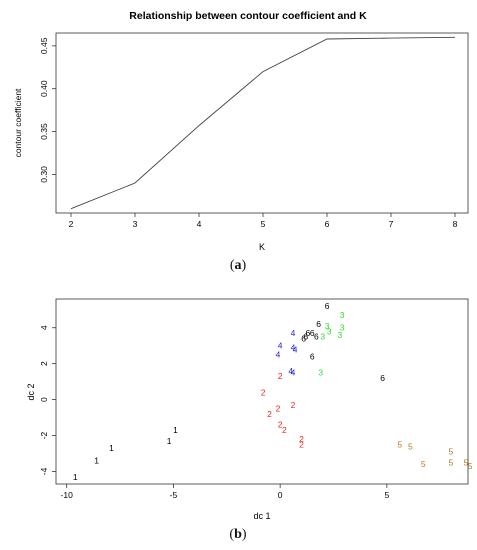 Image resolution: width=477 pixels, height=550 pixels. What do you see at coordinates (47, 110) in the screenshot?
I see `chart-a-y-axis: 0.30 0.35 0.40 0.45` at bounding box center [47, 110].